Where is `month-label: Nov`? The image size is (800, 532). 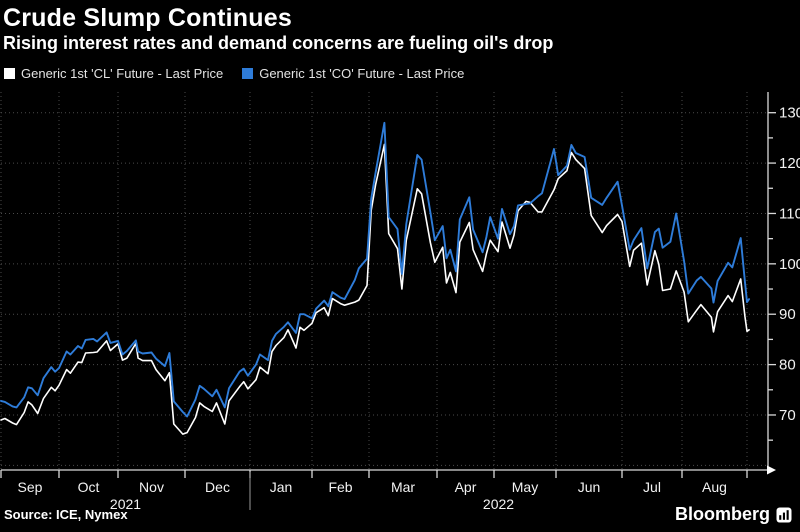
month-label: Nov is located at coordinates (151, 487).